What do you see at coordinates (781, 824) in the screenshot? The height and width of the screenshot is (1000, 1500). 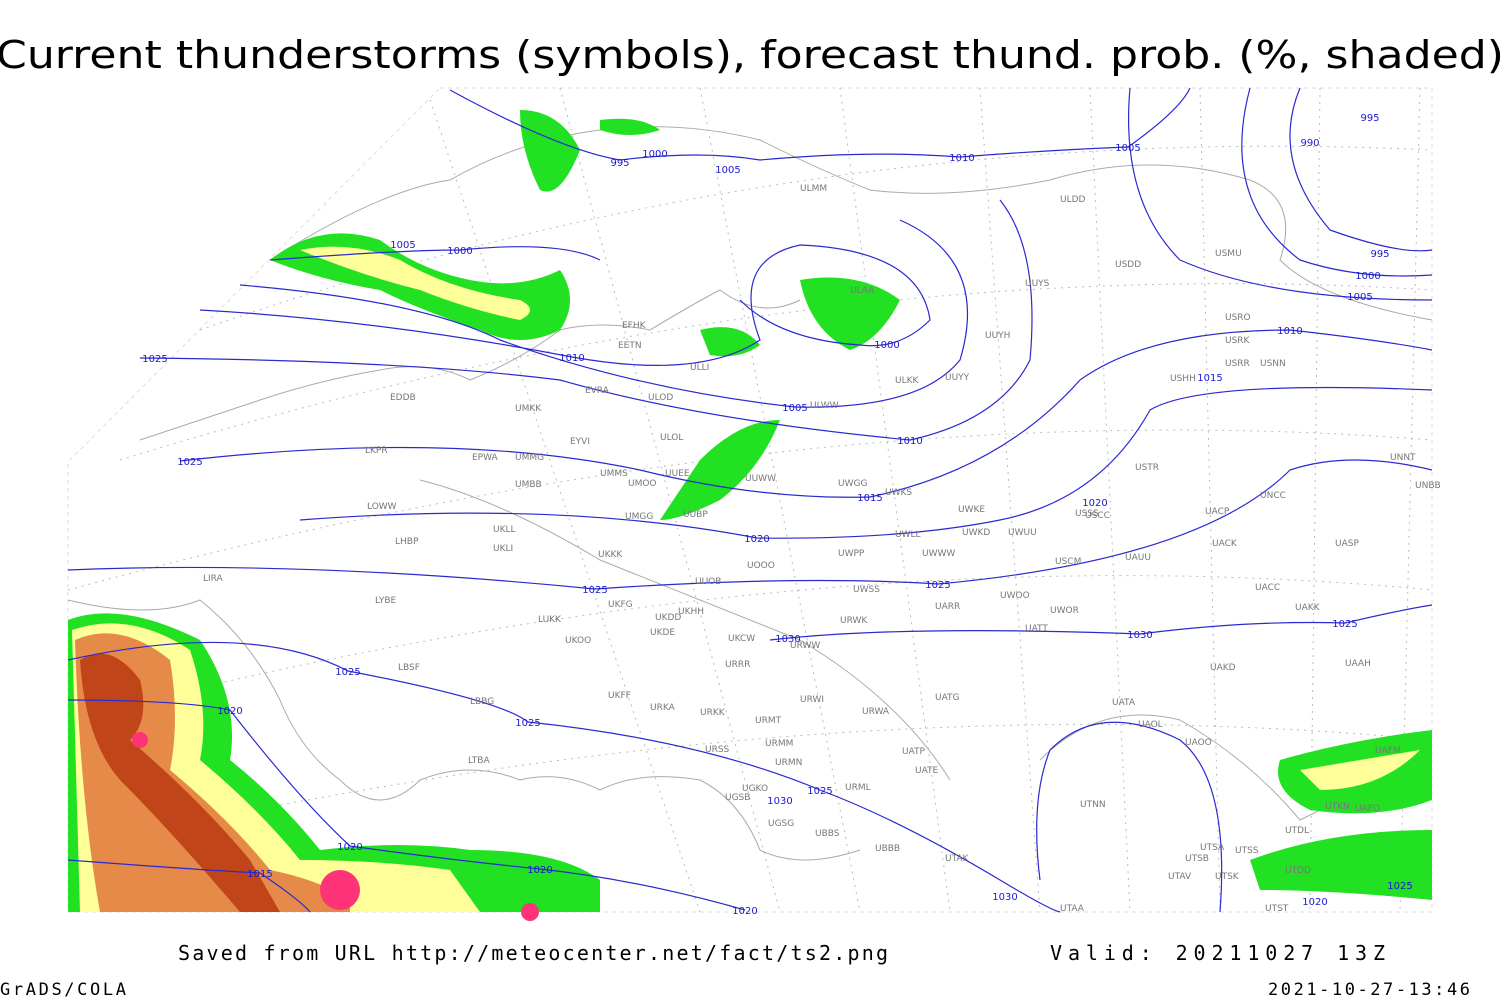 I see `station-code: UGSG` at bounding box center [781, 824].